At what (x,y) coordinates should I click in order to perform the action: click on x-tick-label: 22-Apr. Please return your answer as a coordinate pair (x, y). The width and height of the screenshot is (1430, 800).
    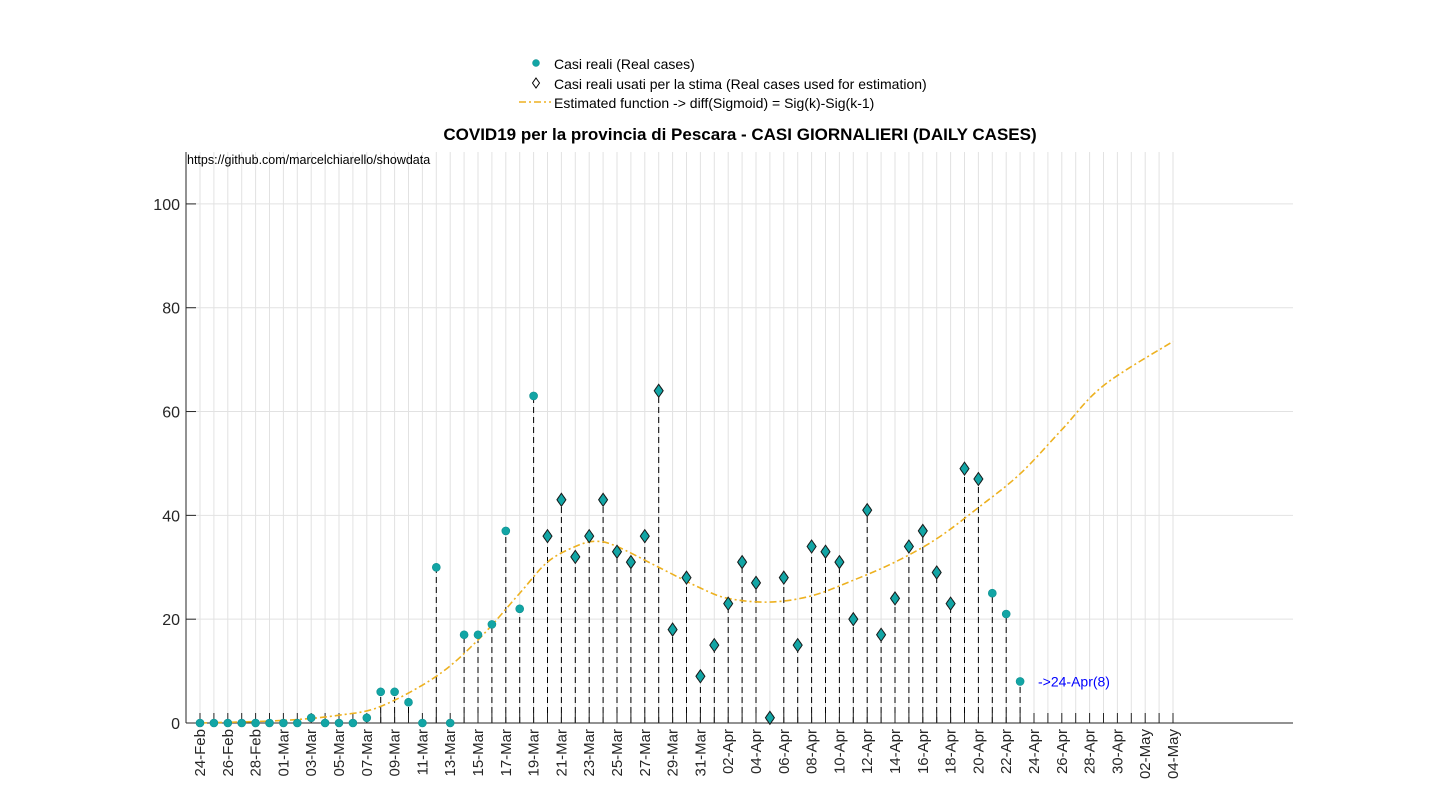
    Looking at the image, I should click on (1006, 751).